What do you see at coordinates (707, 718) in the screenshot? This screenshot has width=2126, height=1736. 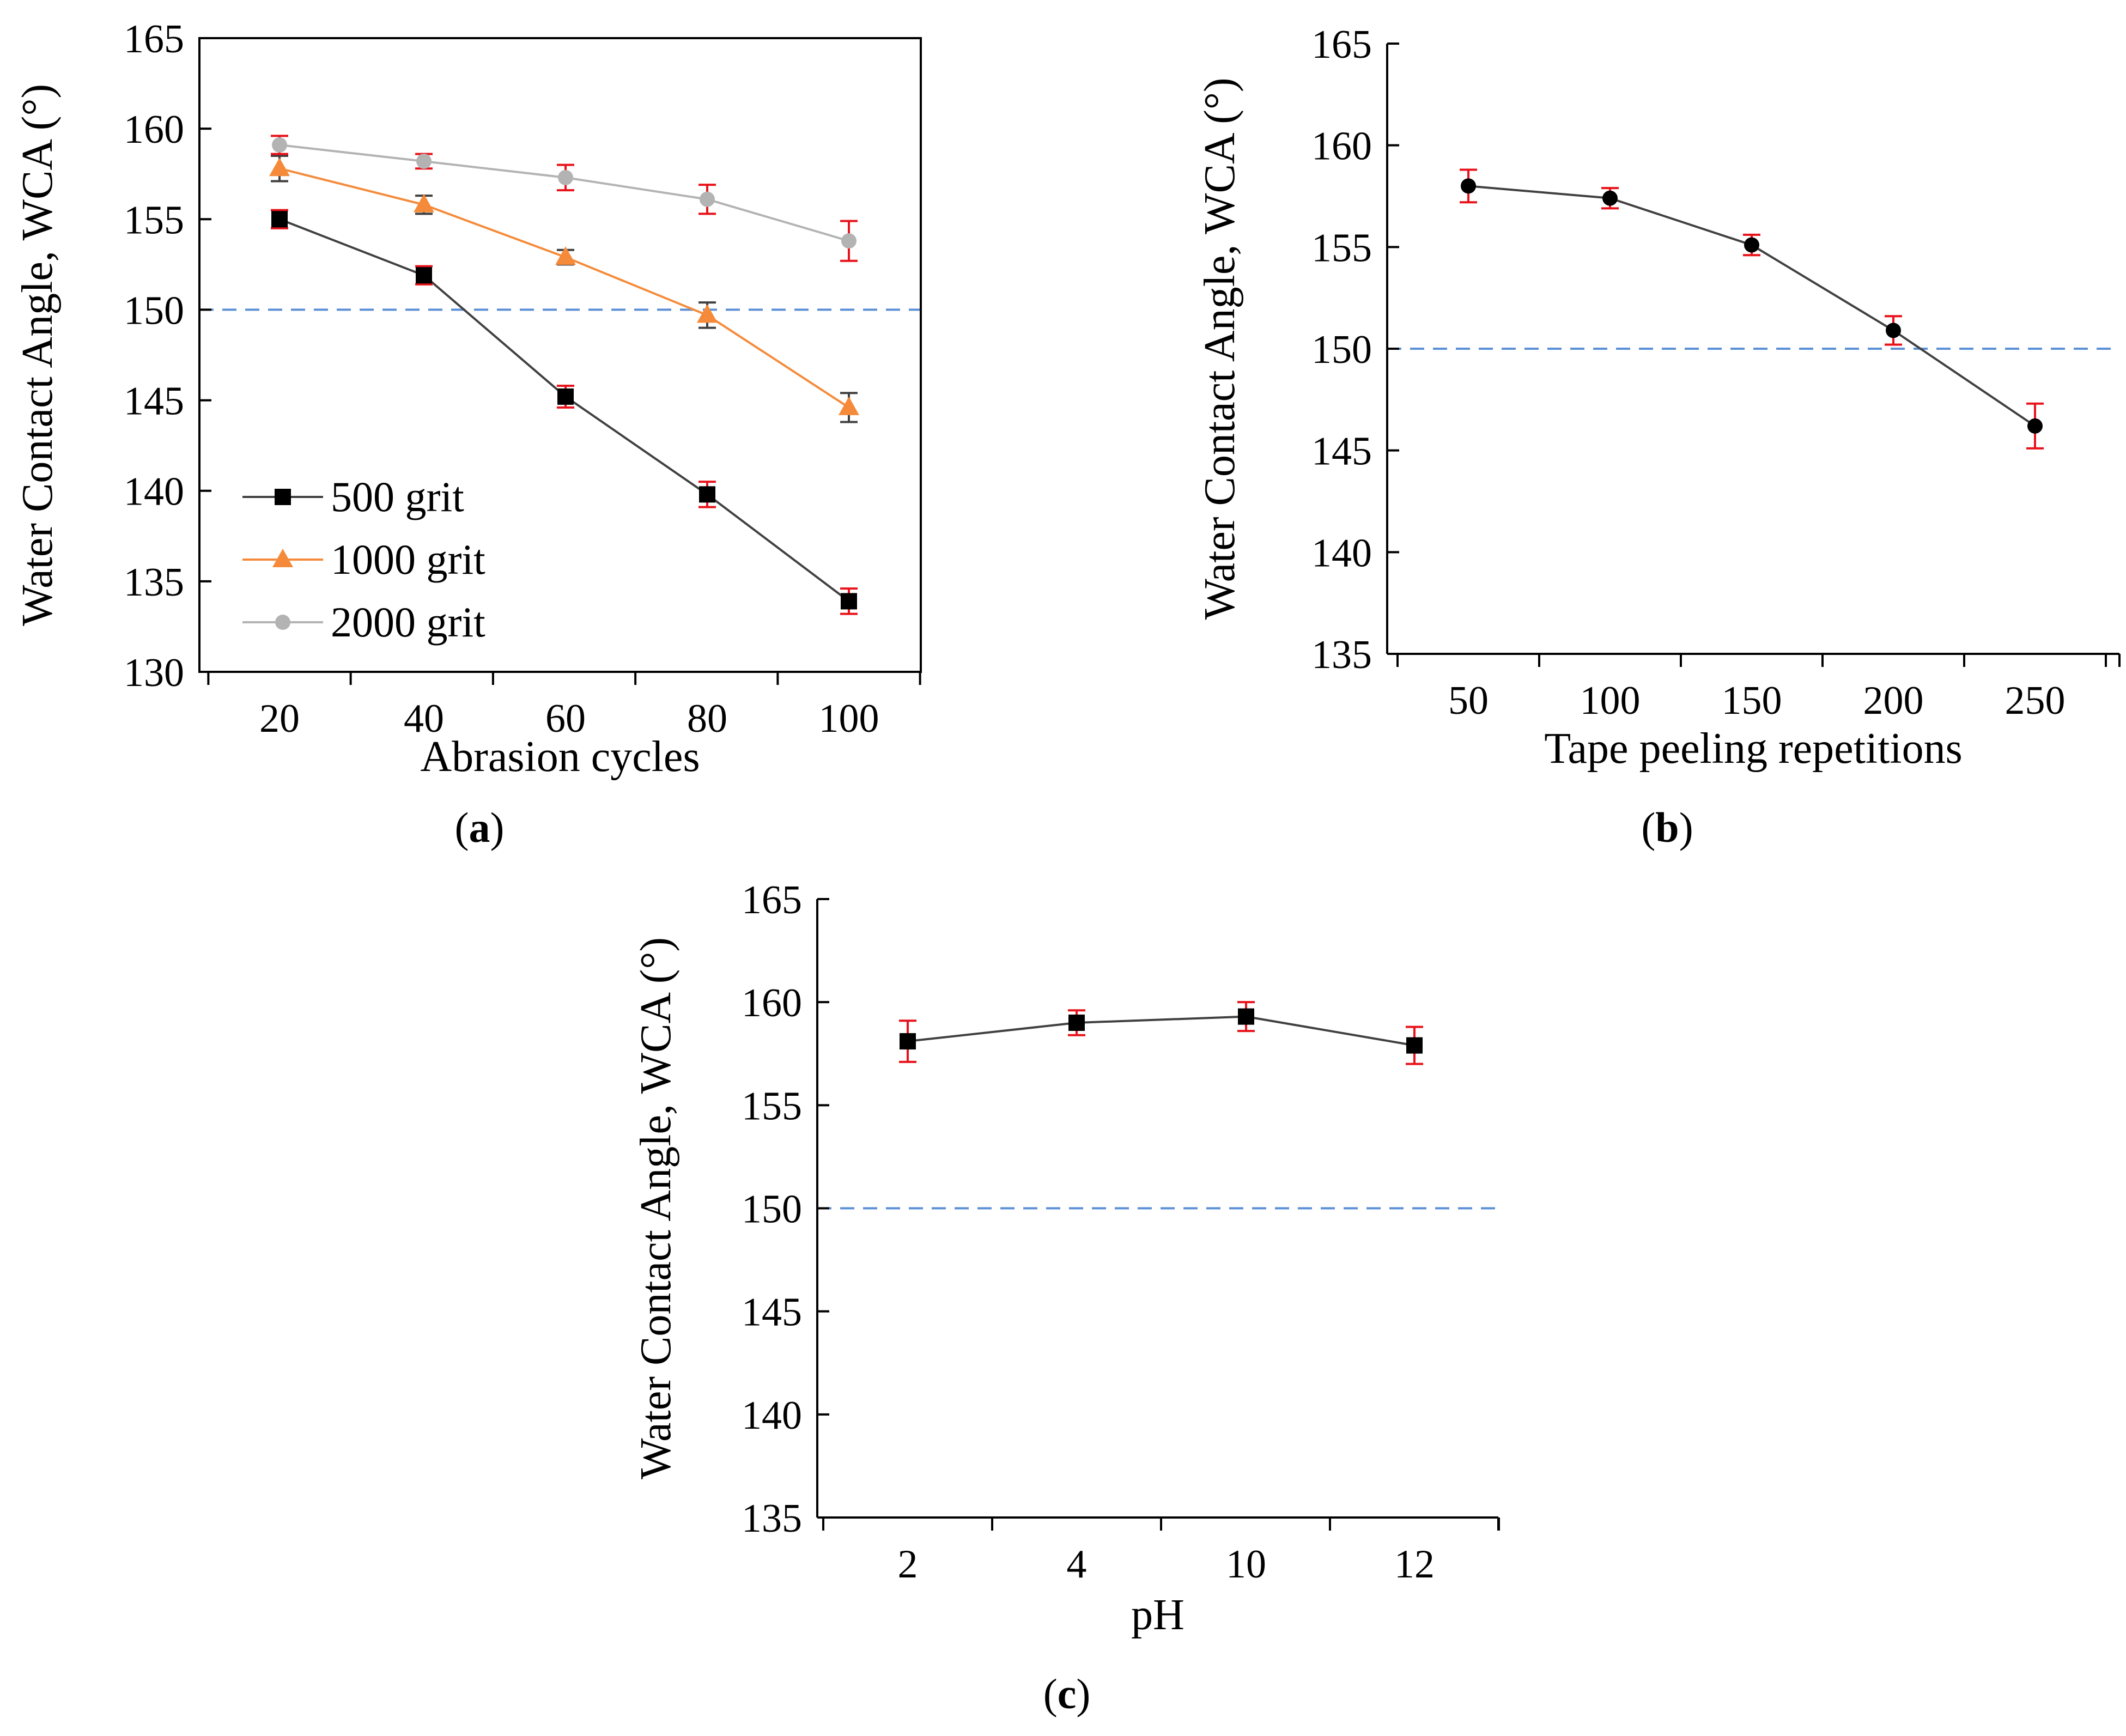 I see `x-tick-label: 80` at bounding box center [707, 718].